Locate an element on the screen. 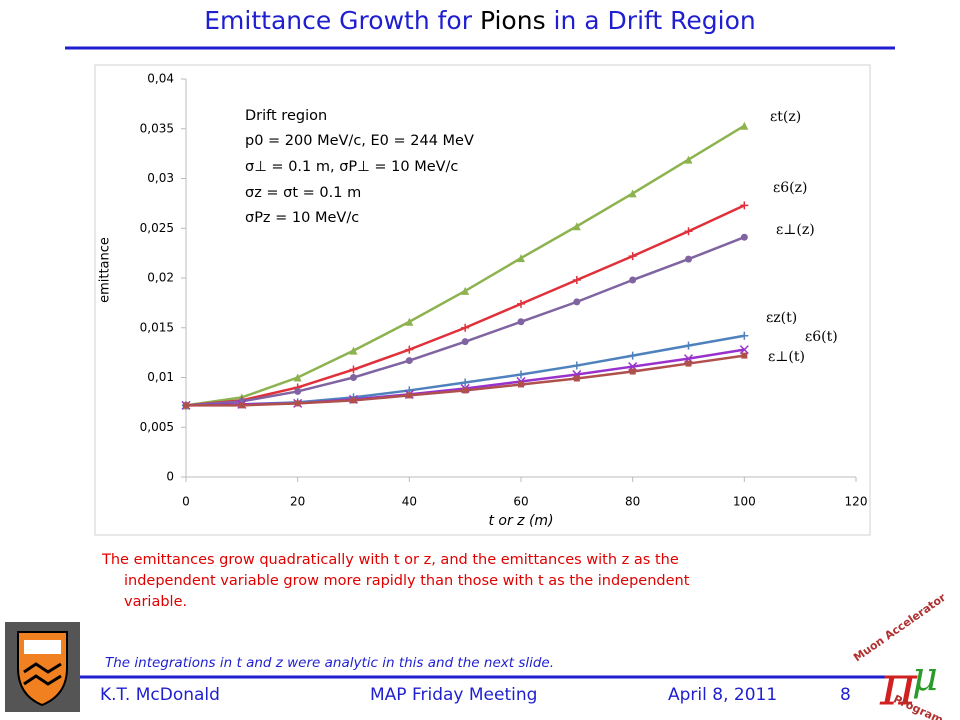 Image resolution: width=960 pixels, height=720 pixels. x-tick-label: 100 is located at coordinates (744, 502).